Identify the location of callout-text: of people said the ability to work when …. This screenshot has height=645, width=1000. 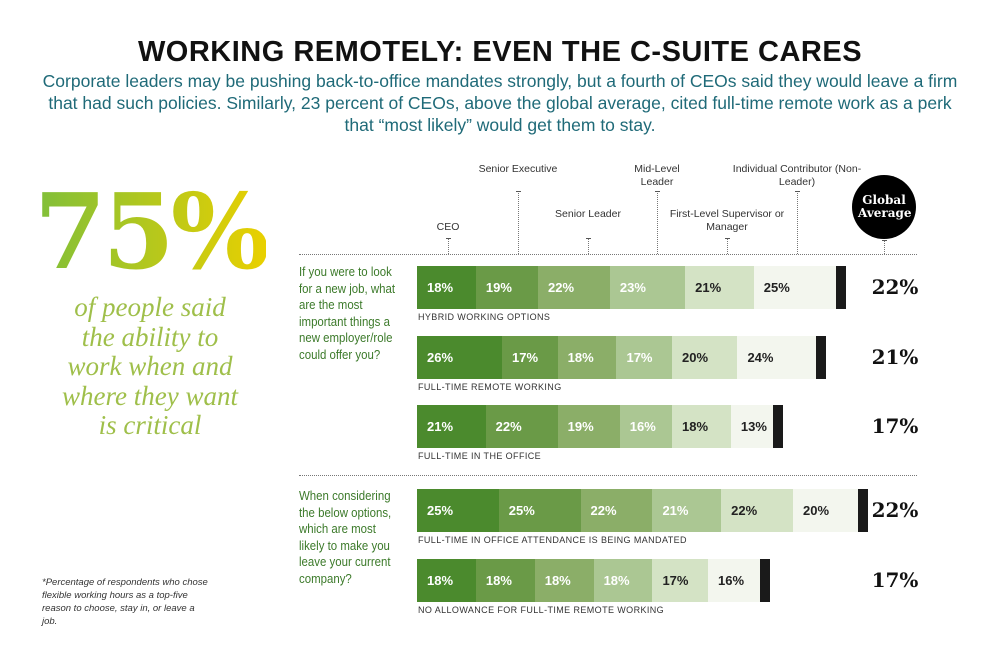
(150, 366).